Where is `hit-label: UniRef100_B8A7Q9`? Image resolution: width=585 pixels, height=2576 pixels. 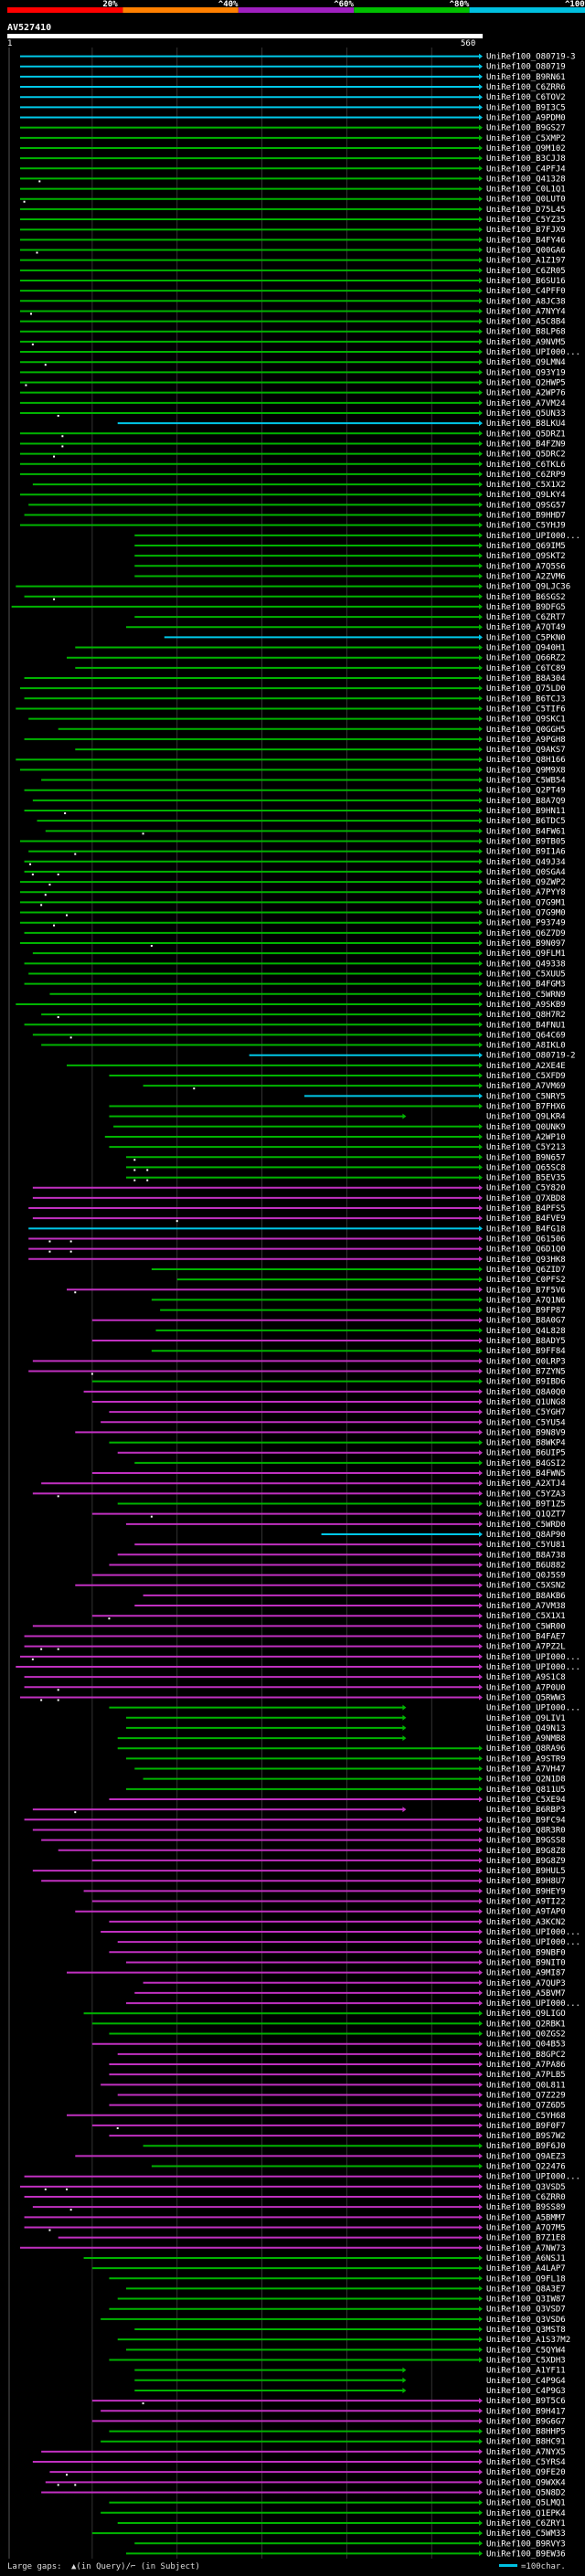
hit-label: UniRef100_B8A7Q9 is located at coordinates (526, 801).